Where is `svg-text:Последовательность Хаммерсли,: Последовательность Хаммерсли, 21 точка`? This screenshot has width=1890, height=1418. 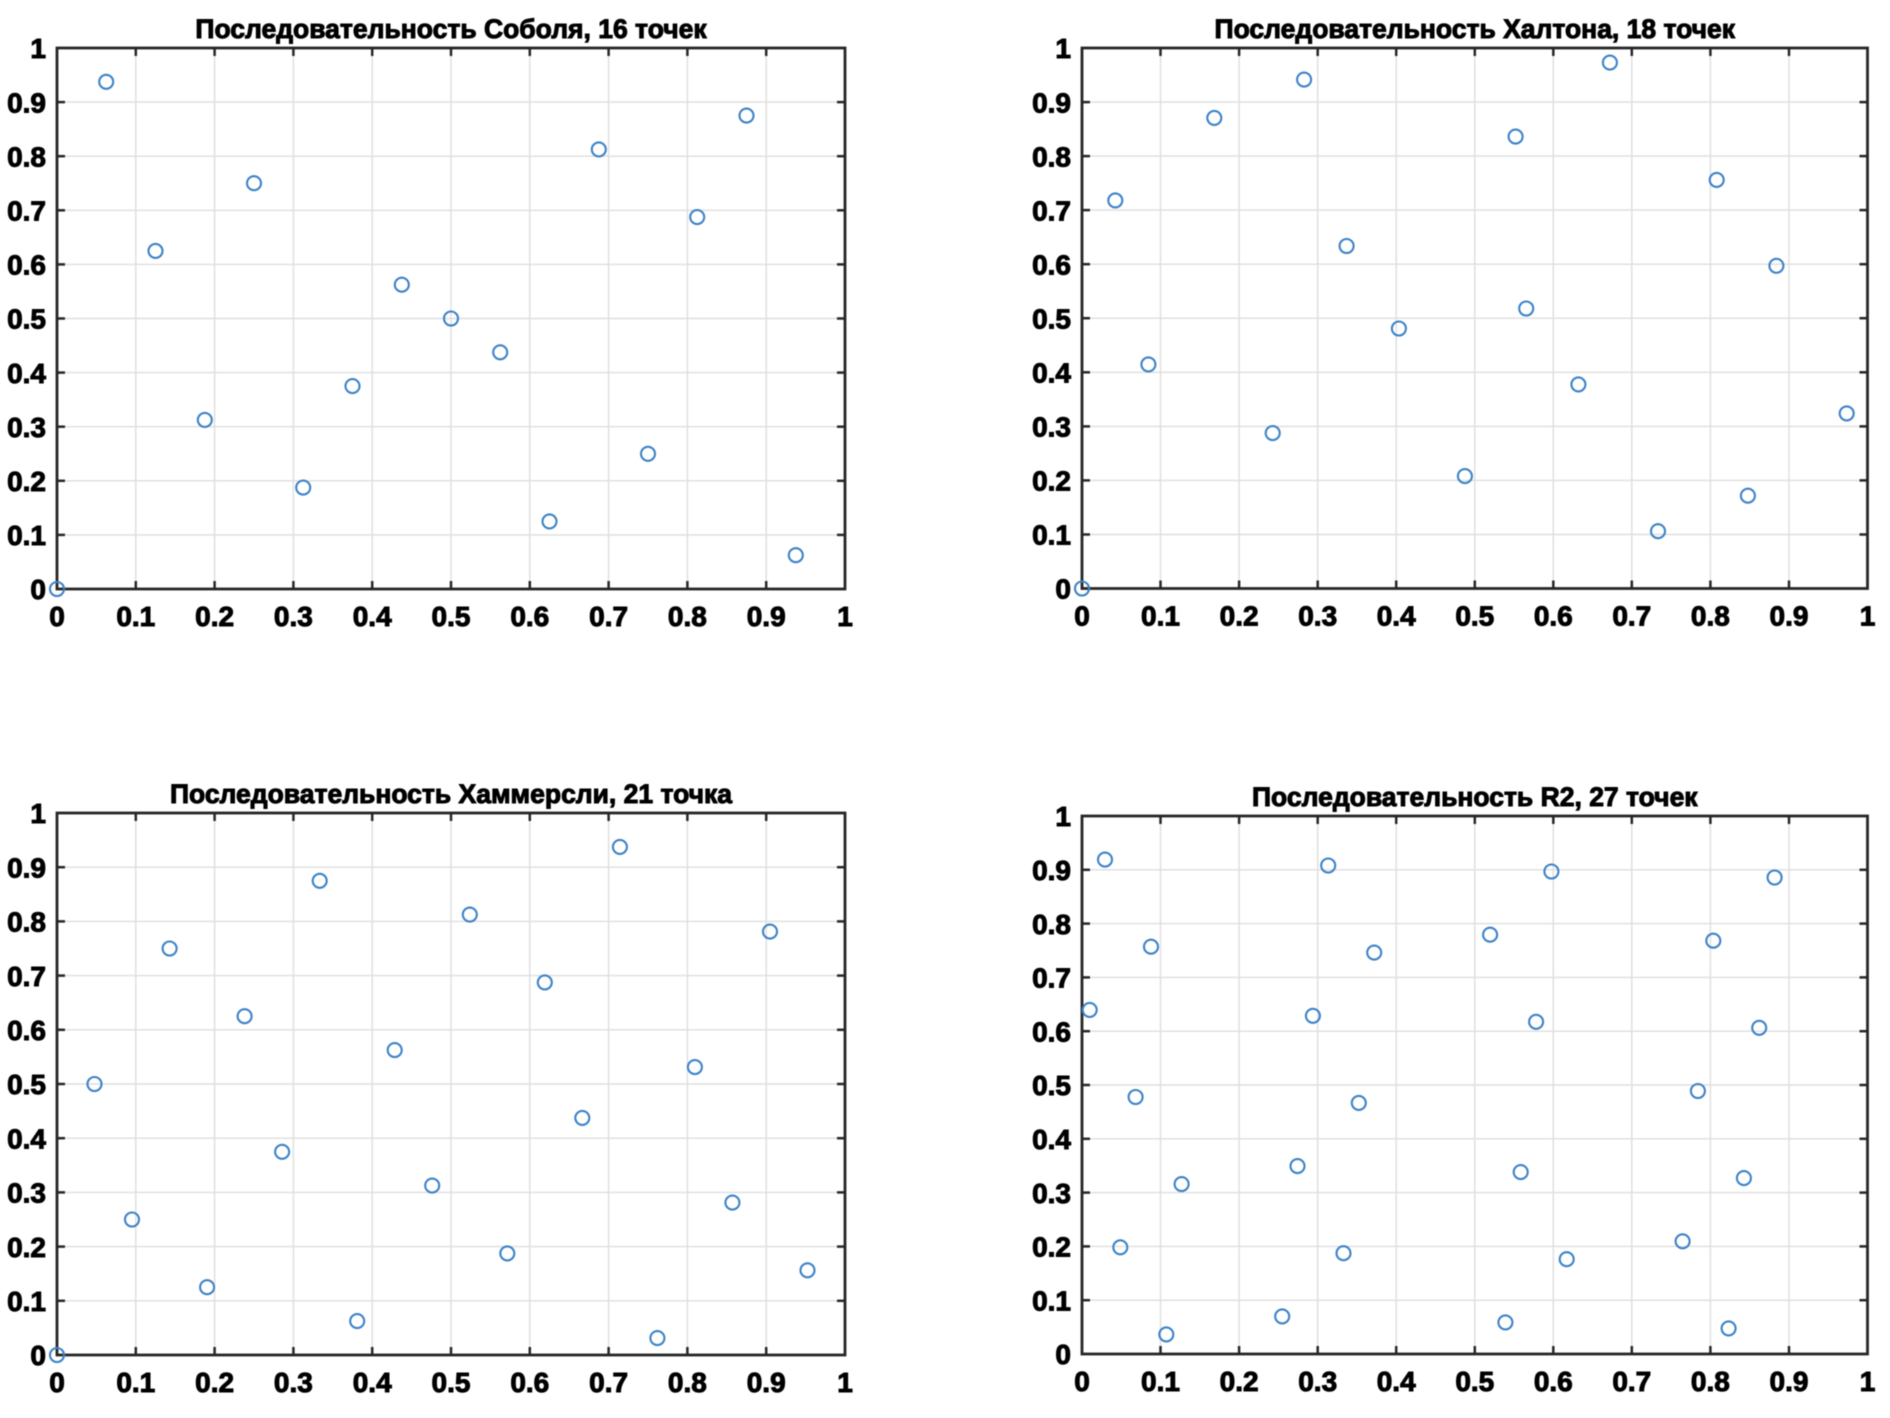 svg-text:Последовательность Хаммерсли,: Последовательность Хаммерсли, 21 точка is located at coordinates (451, 794).